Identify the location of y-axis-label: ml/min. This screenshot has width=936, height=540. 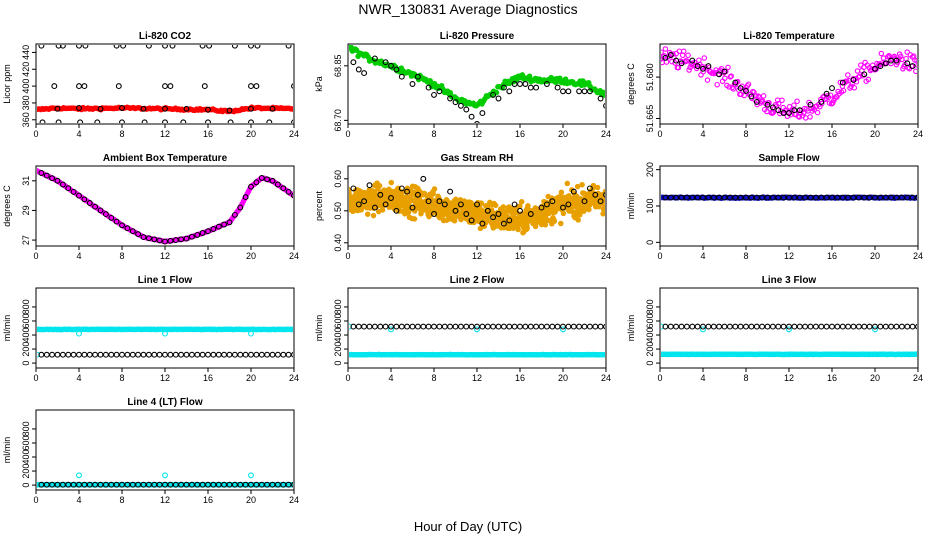
(631, 328).